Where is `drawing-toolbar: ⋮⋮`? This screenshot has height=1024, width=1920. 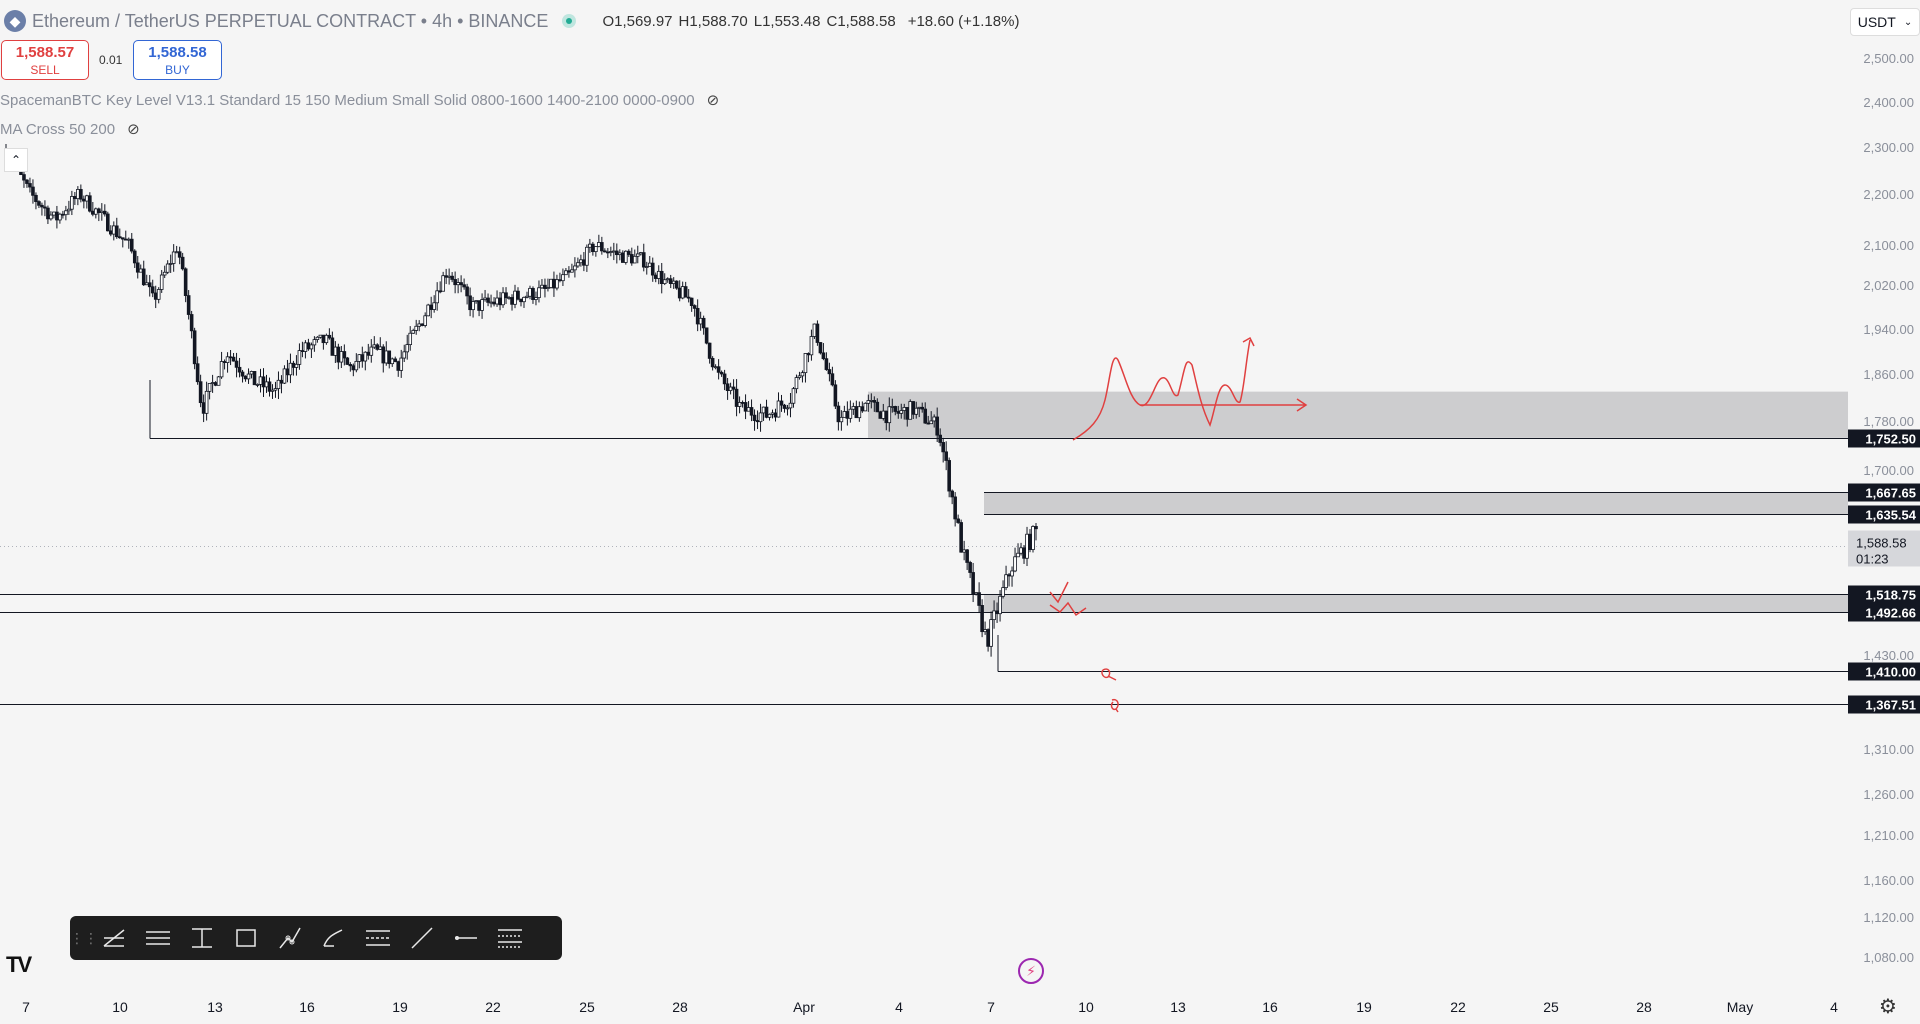 drawing-toolbar: ⋮⋮ is located at coordinates (316, 938).